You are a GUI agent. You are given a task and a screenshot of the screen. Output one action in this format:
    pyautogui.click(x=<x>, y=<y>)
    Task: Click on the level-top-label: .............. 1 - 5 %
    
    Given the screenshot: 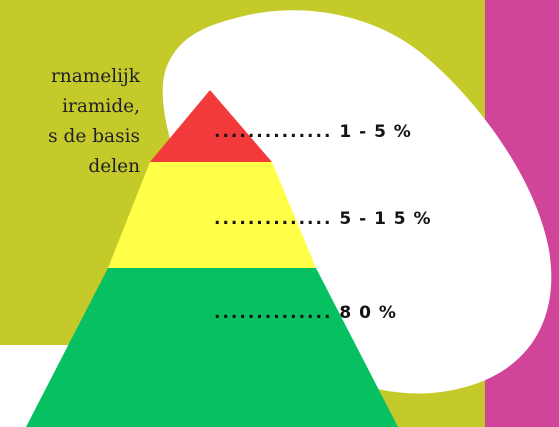 What is the action you would take?
    pyautogui.click(x=313, y=132)
    